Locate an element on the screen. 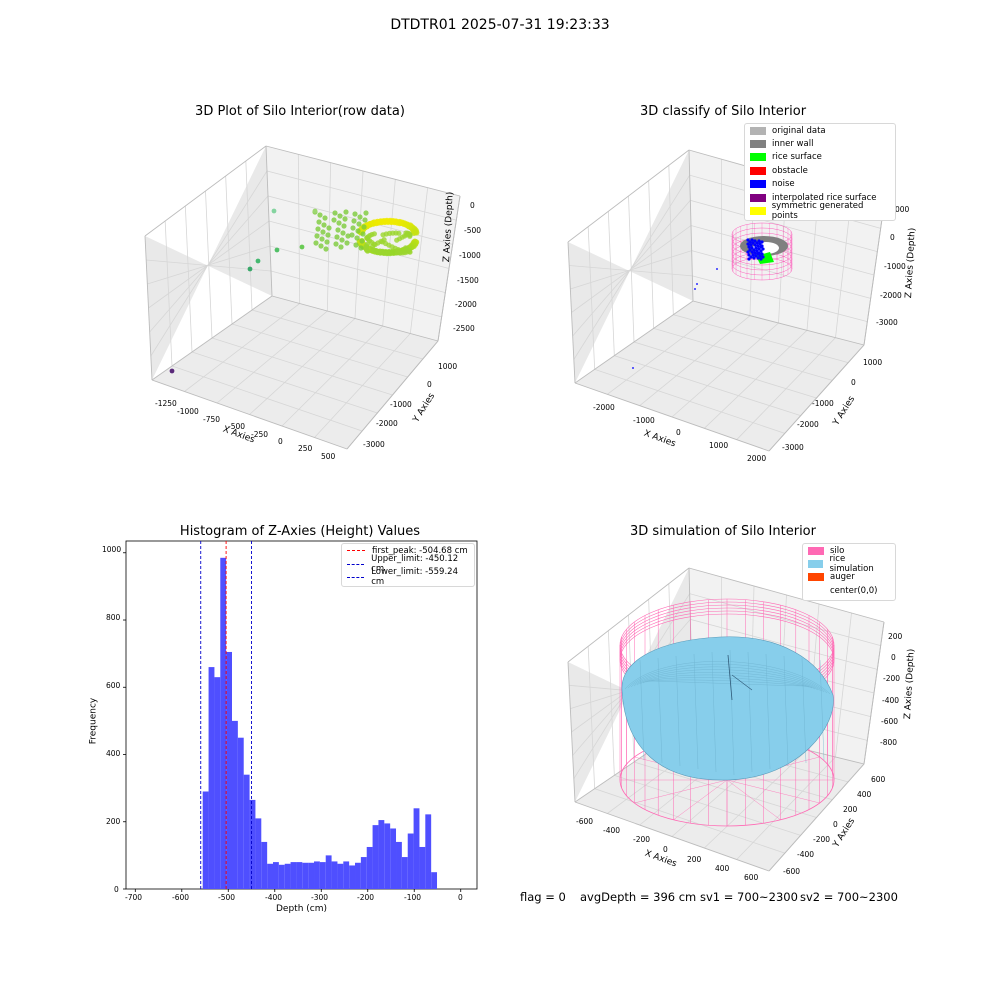  p4-ztick: -600 is located at coordinates (890, 721).